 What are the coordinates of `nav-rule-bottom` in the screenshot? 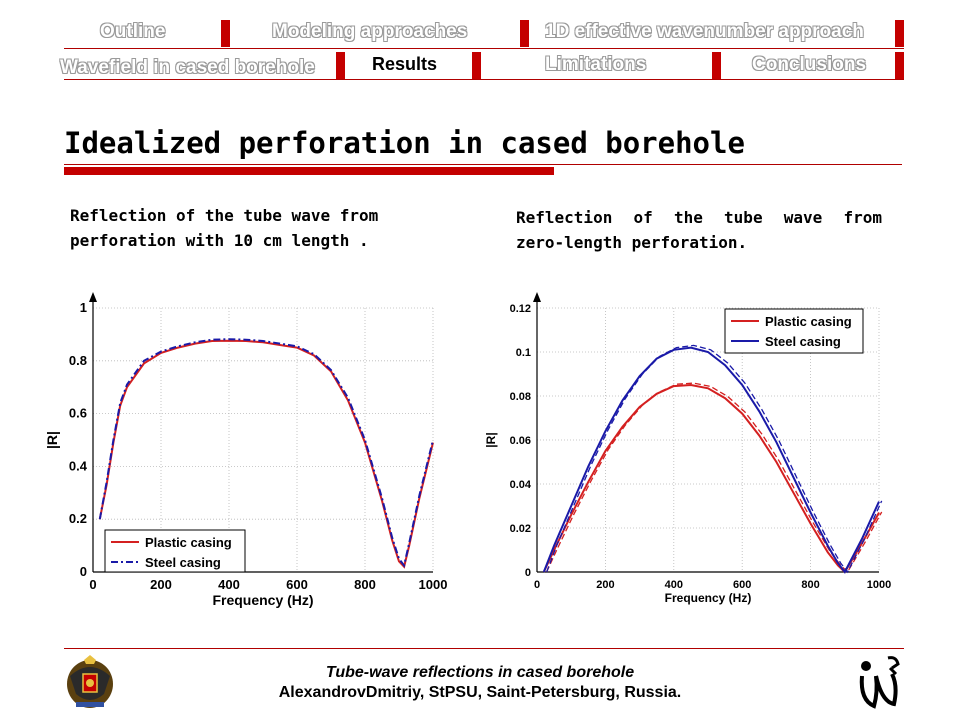 It's located at (484, 79).